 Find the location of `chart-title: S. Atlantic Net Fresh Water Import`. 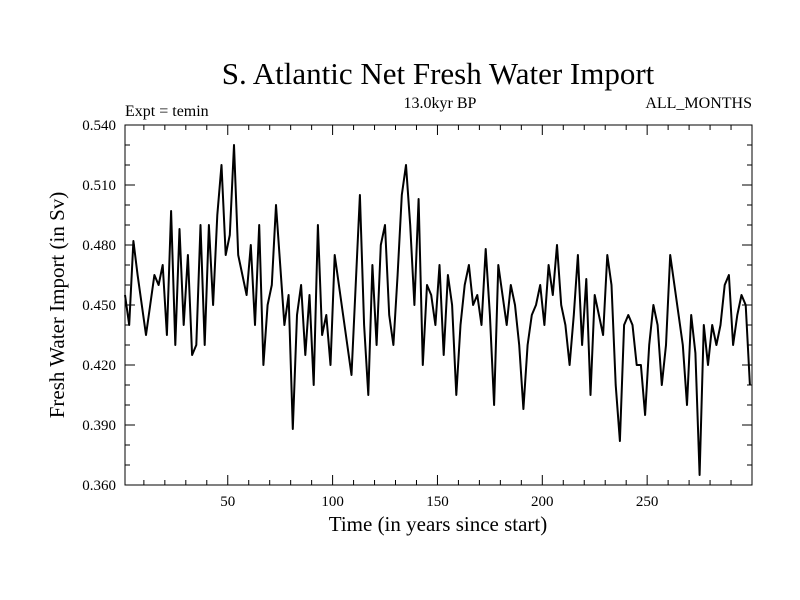

chart-title: S. Atlantic Net Fresh Water Import is located at coordinates (438, 73).